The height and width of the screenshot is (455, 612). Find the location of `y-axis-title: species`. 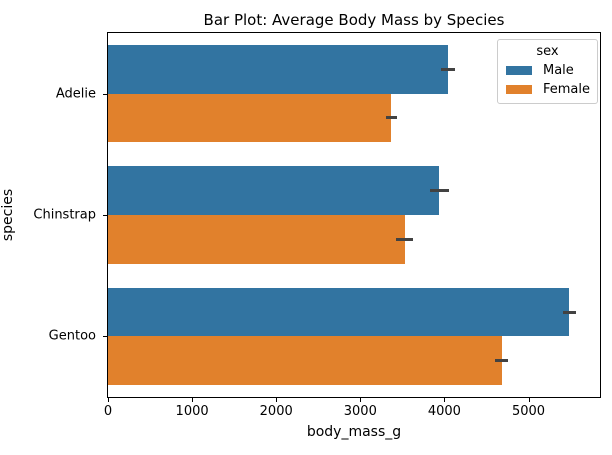

y-axis-title: species is located at coordinates (8, 215).